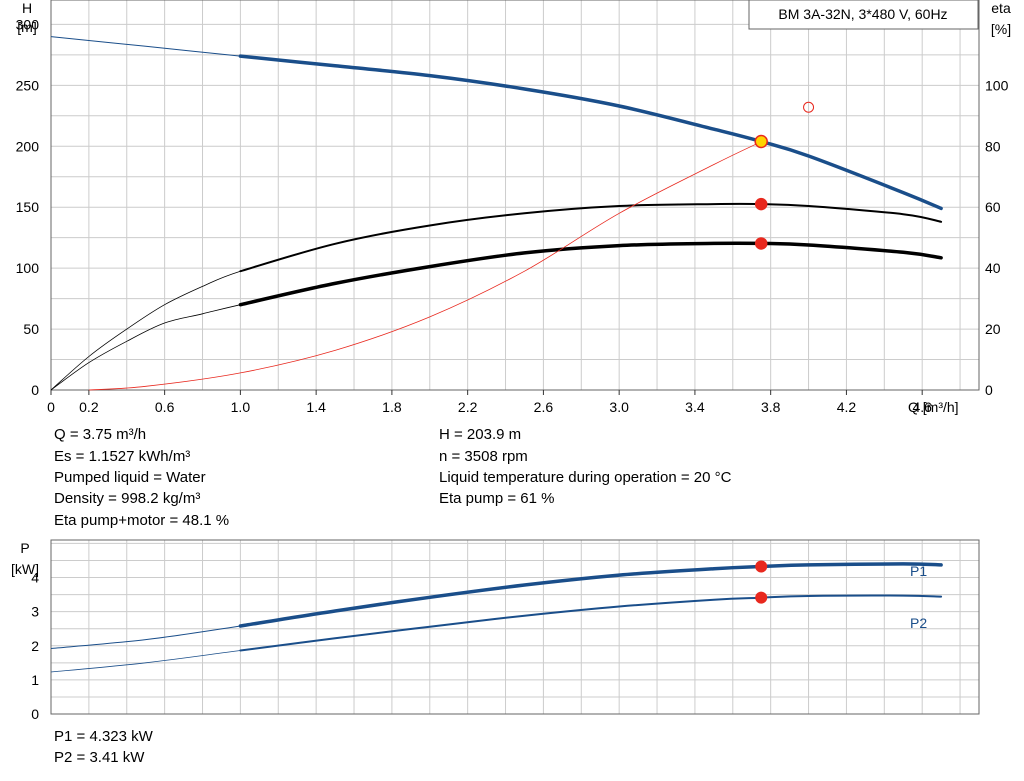  What do you see at coordinates (35, 646) in the screenshot?
I see `power-y-tick-label: 2` at bounding box center [35, 646].